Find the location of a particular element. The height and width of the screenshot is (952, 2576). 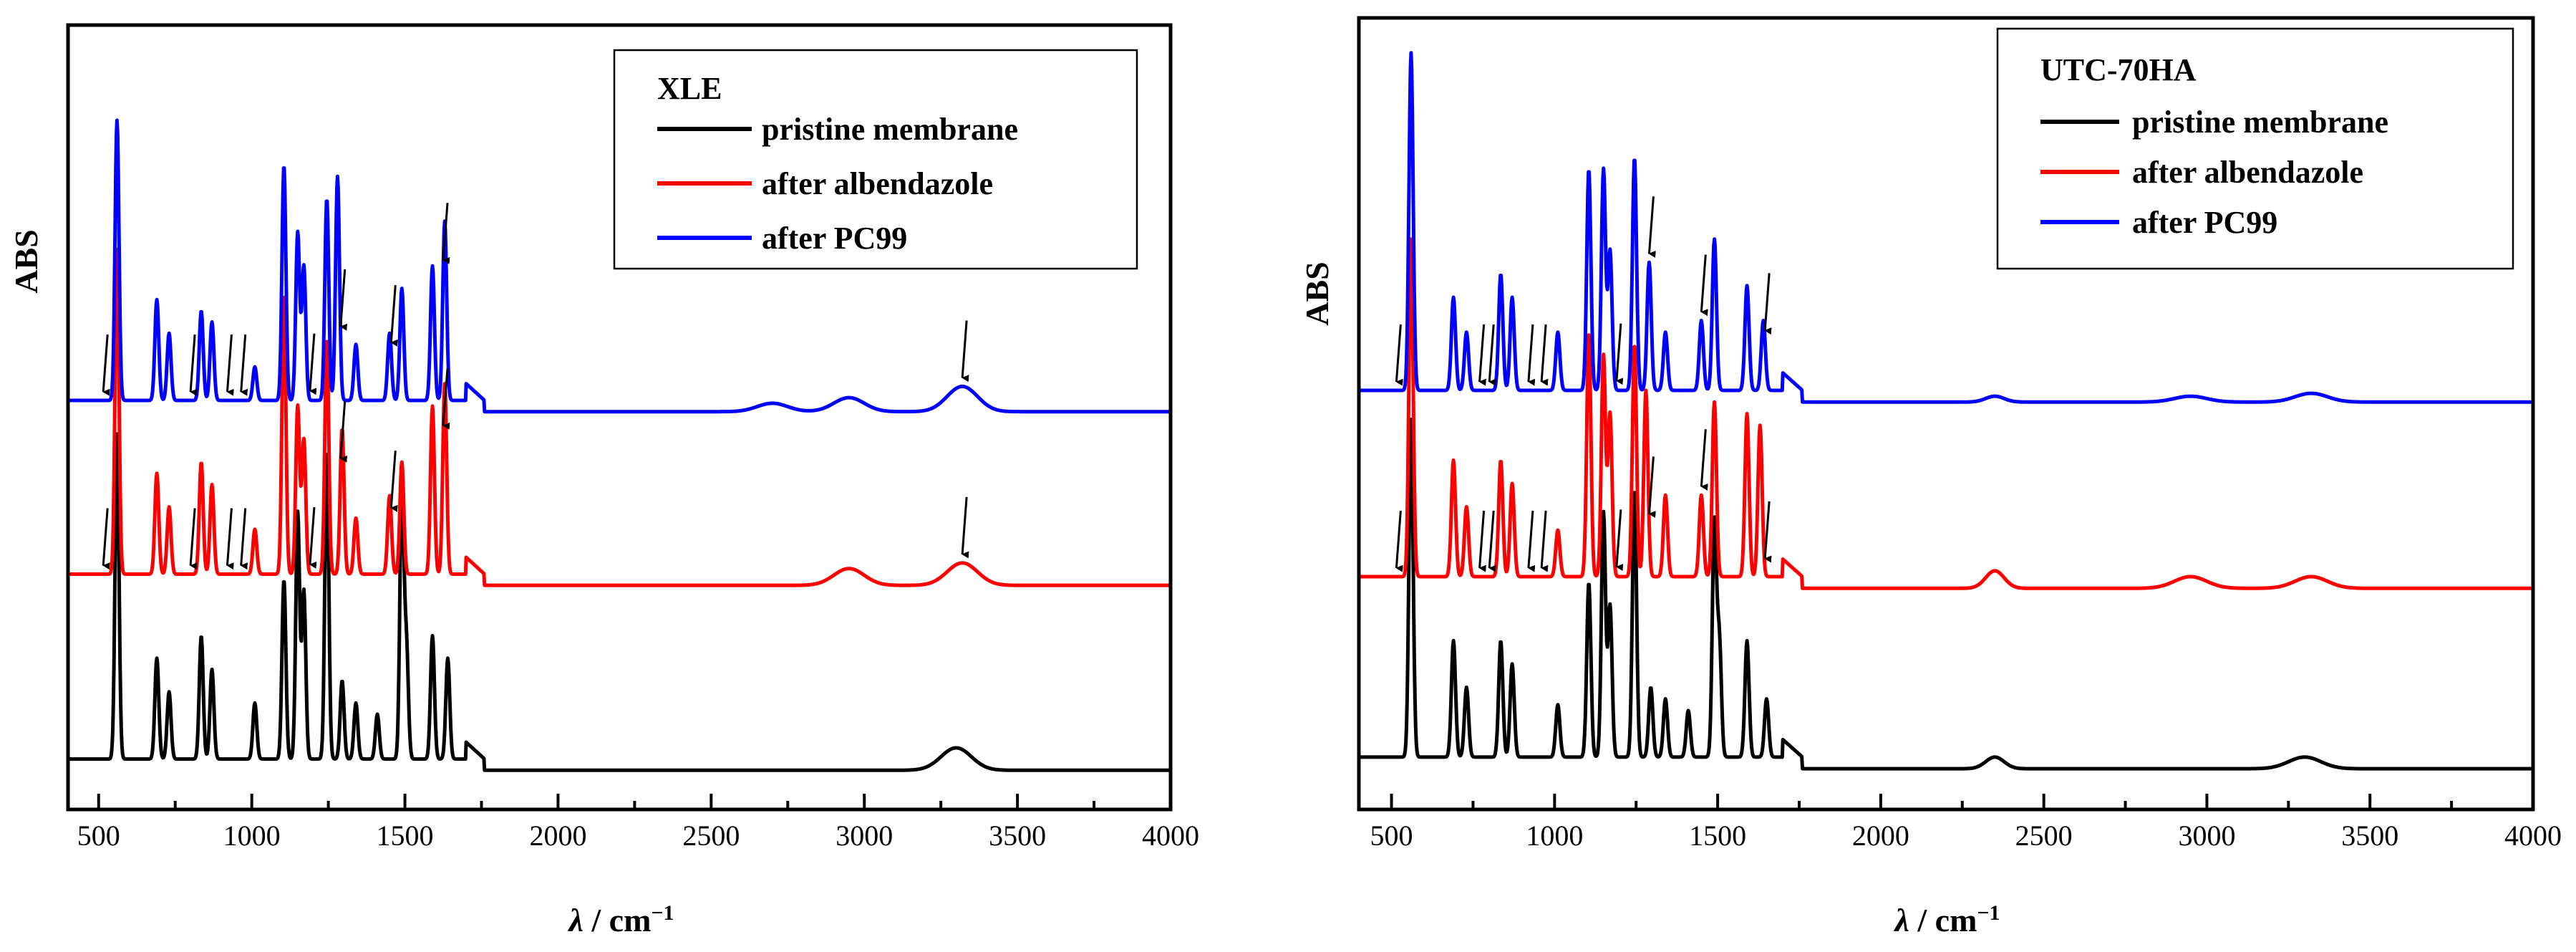

utc-legend-label-0: pristine membrane is located at coordinates (2260, 122).